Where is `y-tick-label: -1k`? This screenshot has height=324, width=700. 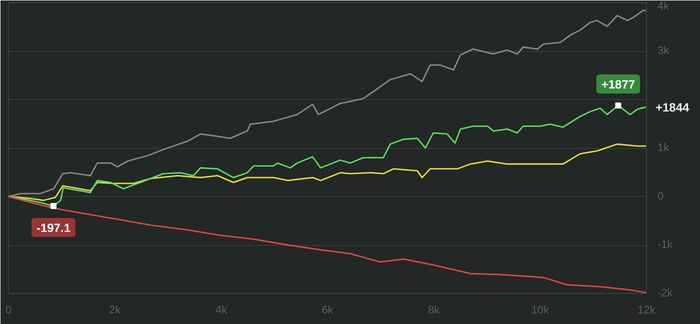 y-tick-label: -1k is located at coordinates (666, 245).